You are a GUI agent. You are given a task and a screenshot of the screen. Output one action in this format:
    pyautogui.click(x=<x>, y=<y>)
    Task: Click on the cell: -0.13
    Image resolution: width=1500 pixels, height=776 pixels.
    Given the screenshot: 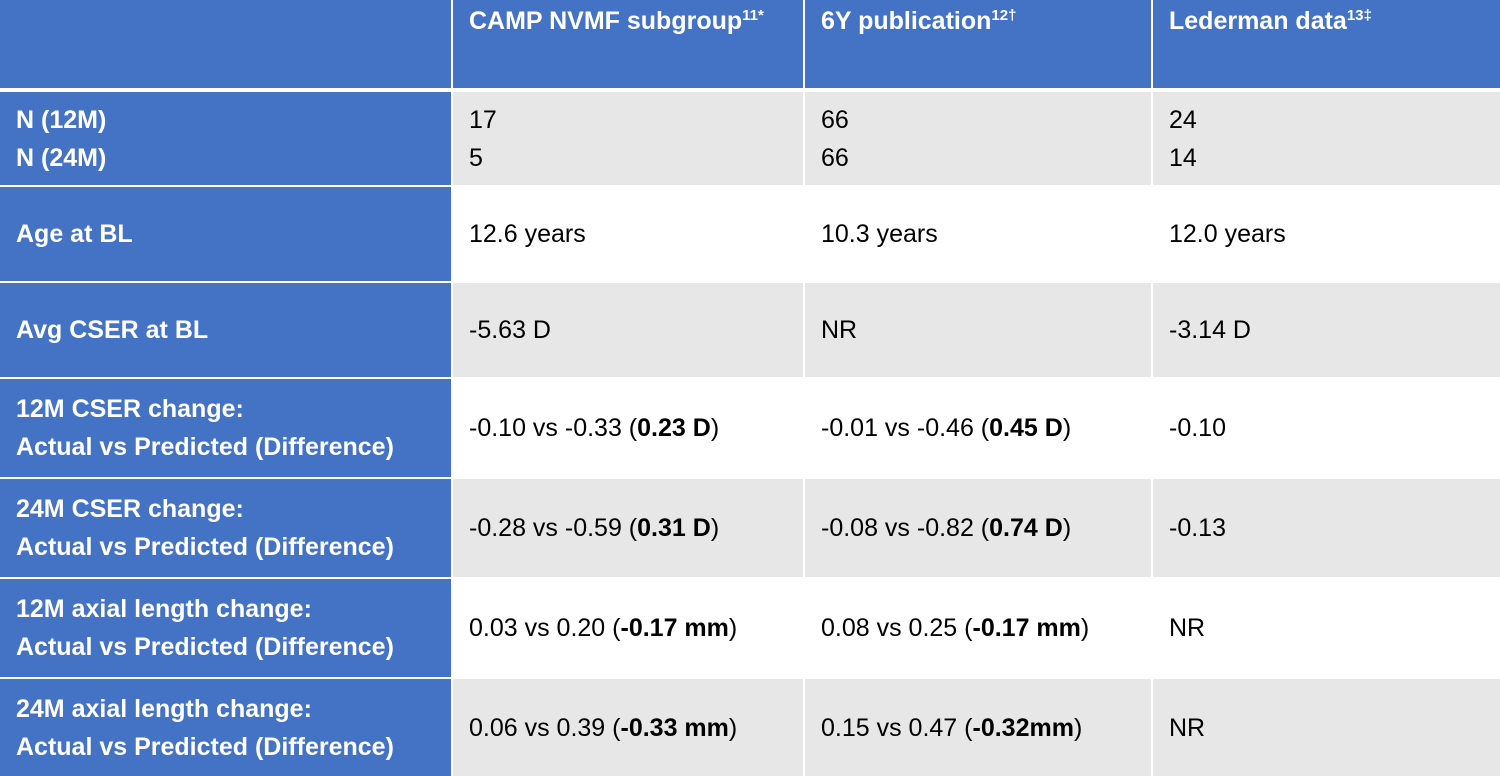 What is the action you would take?
    pyautogui.click(x=1326, y=528)
    